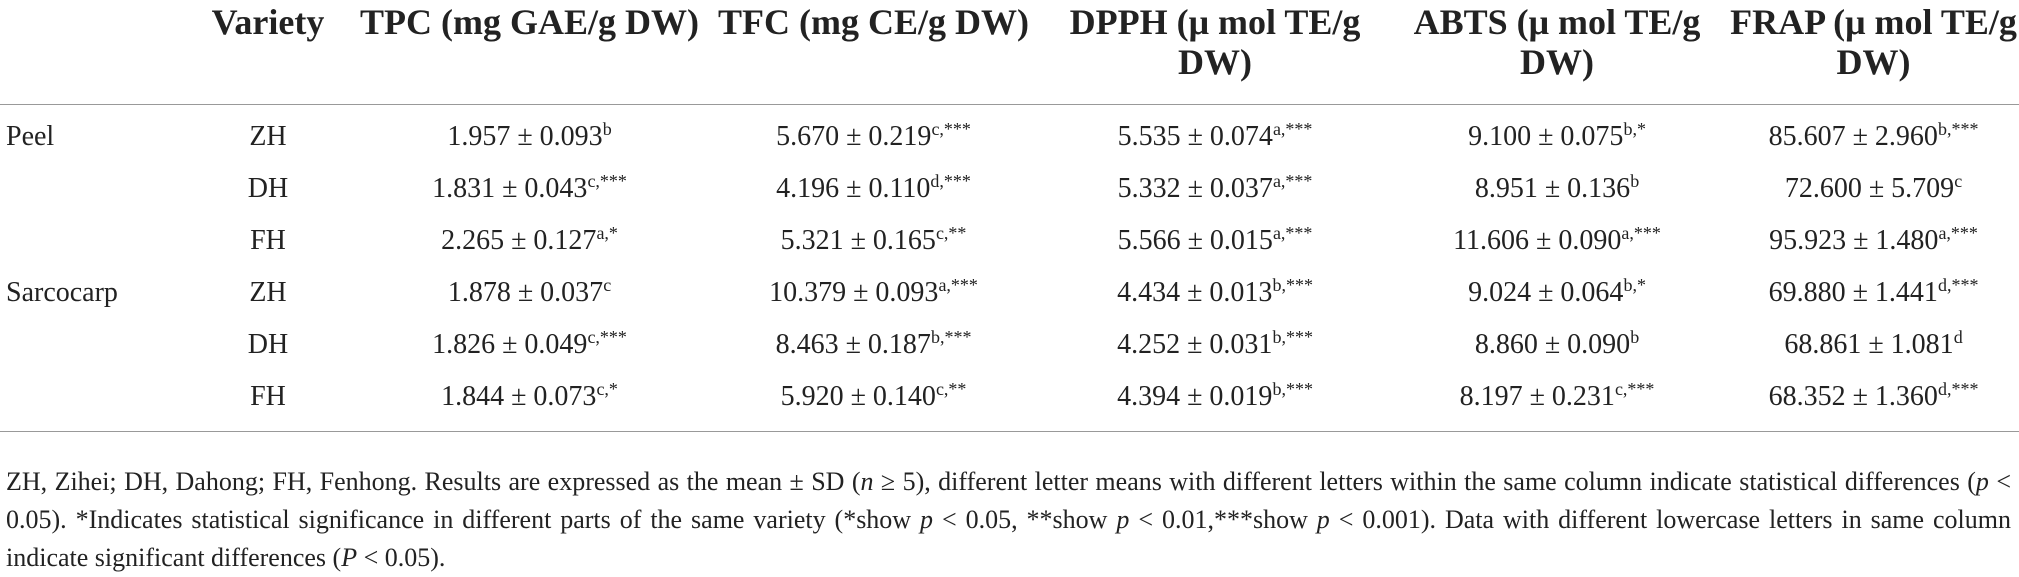 This screenshot has width=2019, height=577. I want to click on value-text: 8.463 ± 0.187, so click(853, 344).